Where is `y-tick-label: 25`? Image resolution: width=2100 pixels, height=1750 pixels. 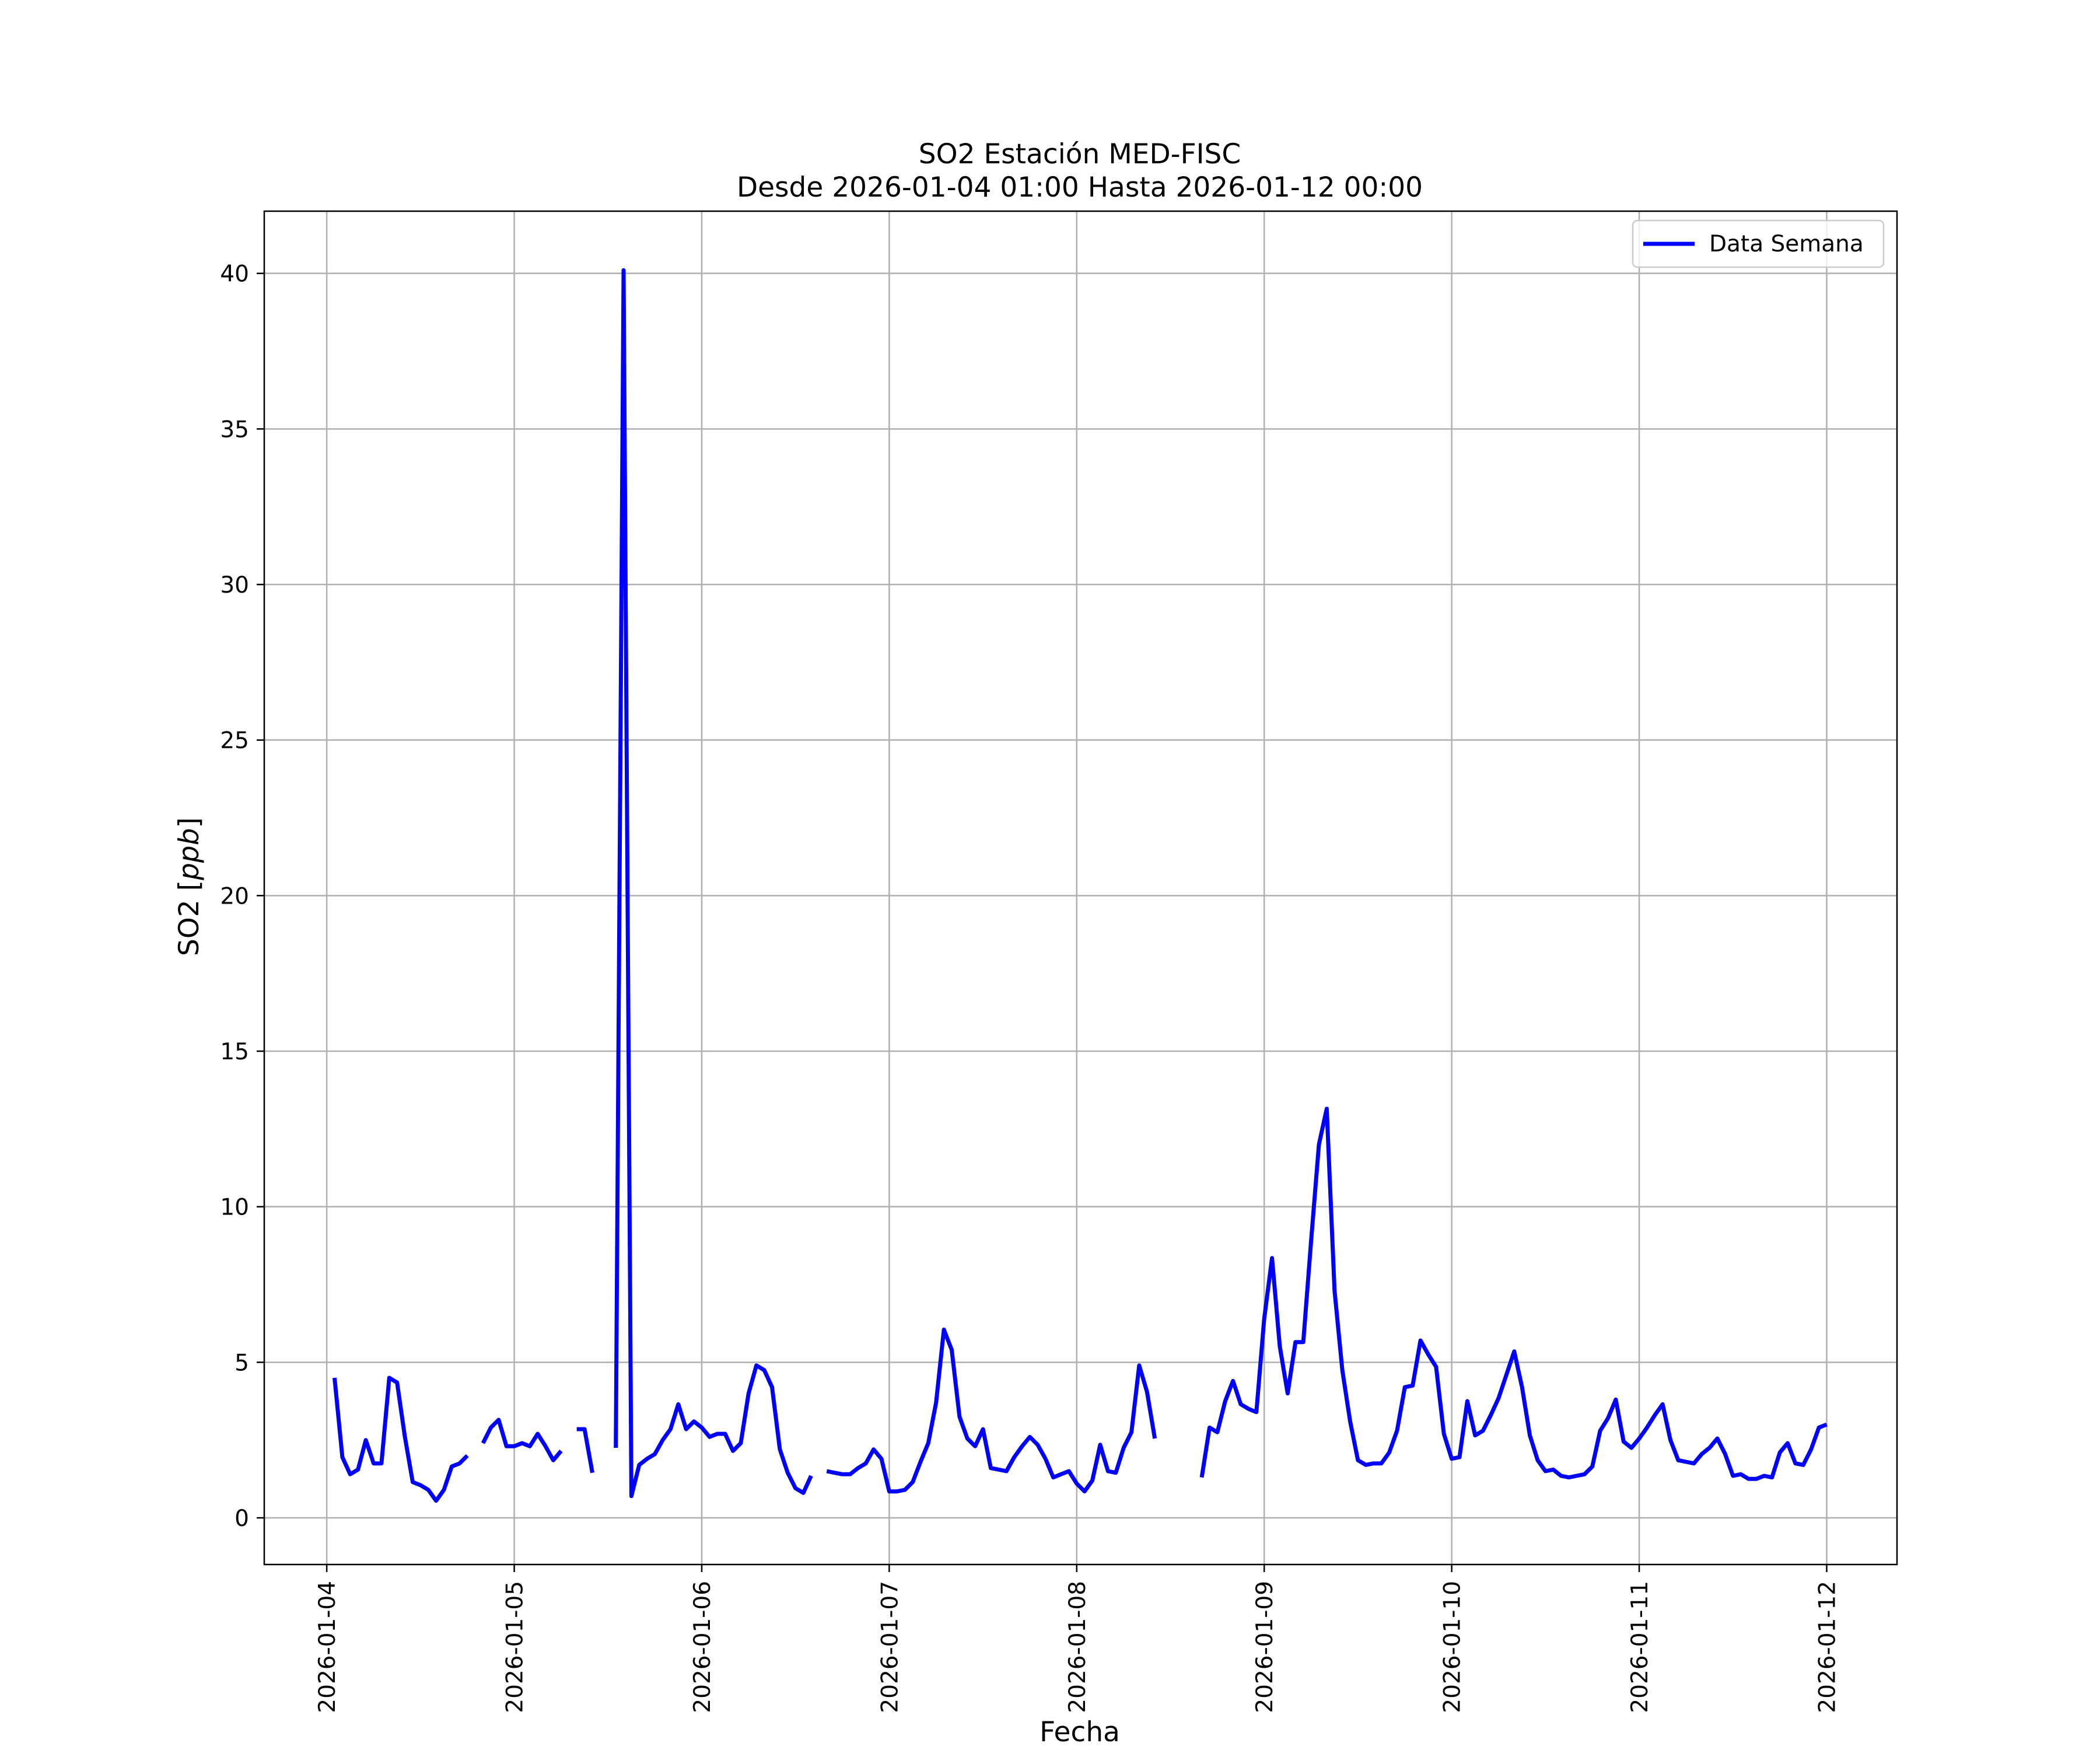 y-tick-label: 25 is located at coordinates (235, 741).